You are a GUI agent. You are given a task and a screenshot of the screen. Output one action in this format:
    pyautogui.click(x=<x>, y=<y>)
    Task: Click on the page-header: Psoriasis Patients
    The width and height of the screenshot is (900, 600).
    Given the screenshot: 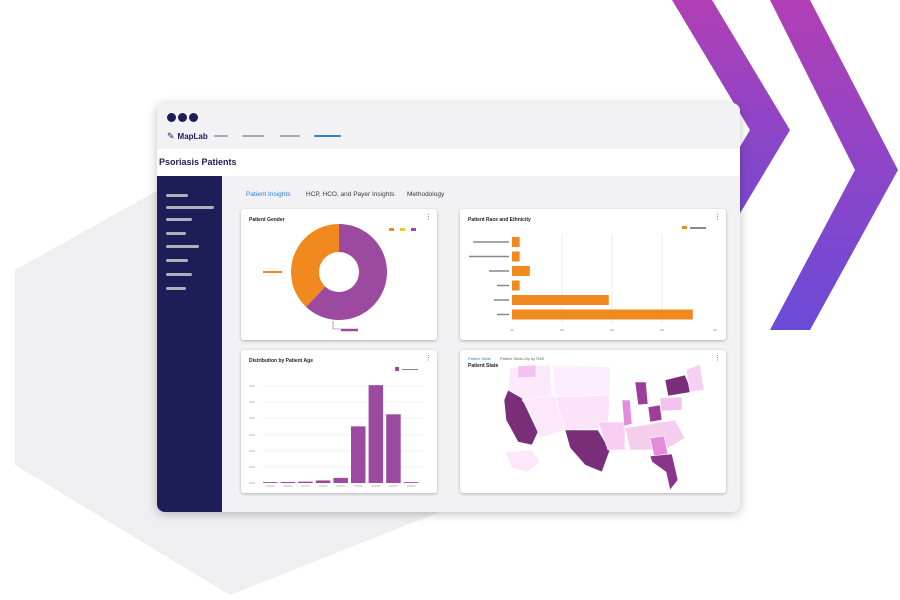 What is the action you would take?
    pyautogui.click(x=448, y=162)
    